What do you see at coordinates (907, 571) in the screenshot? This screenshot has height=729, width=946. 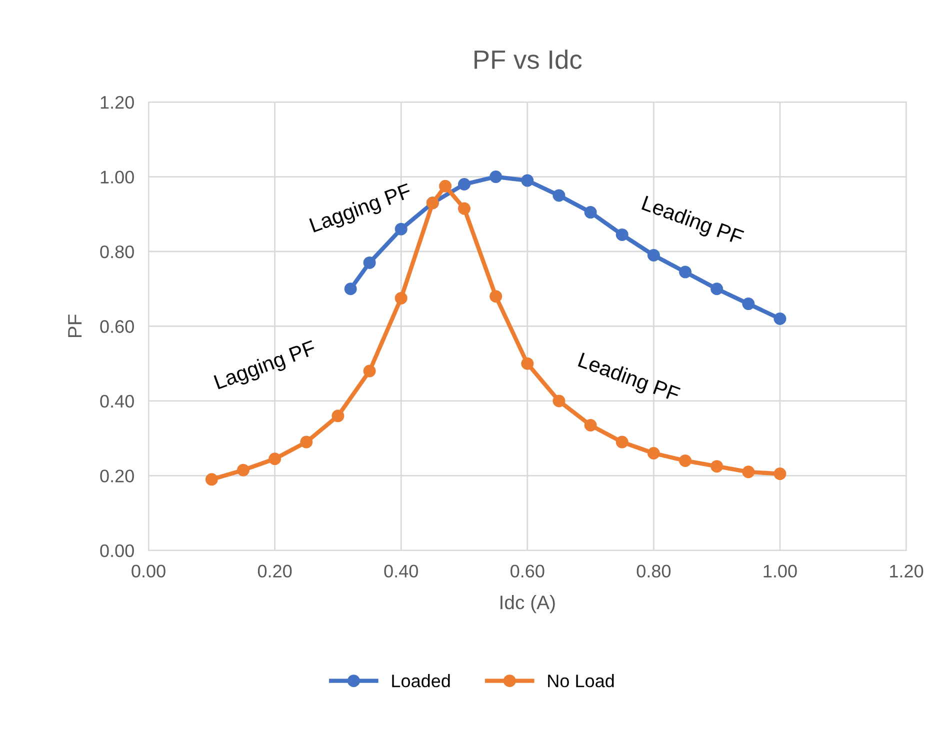 I see `x-tick-label: 1.20` at bounding box center [907, 571].